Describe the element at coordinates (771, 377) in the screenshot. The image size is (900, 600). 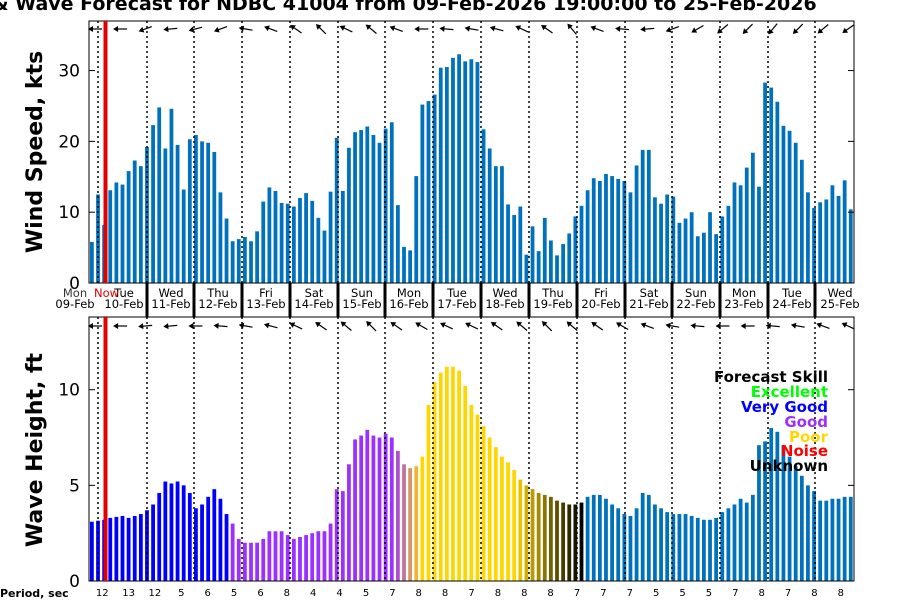
I see `legend-title: Forecast Skill` at that location.